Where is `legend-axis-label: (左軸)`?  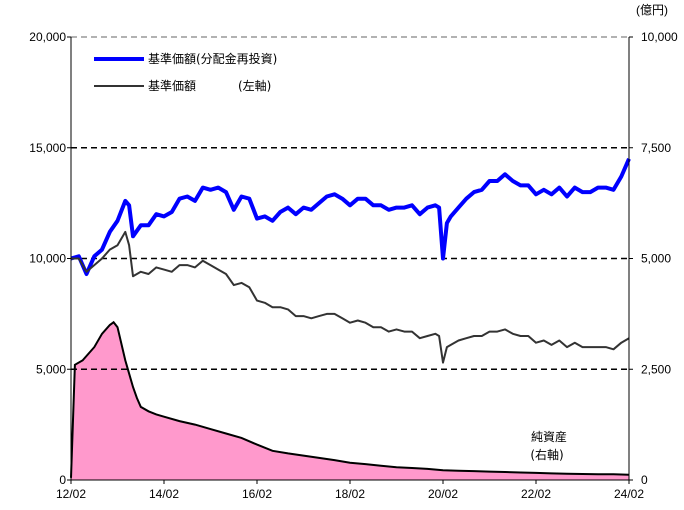
legend-axis-label: (左軸) is located at coordinates (254, 85).